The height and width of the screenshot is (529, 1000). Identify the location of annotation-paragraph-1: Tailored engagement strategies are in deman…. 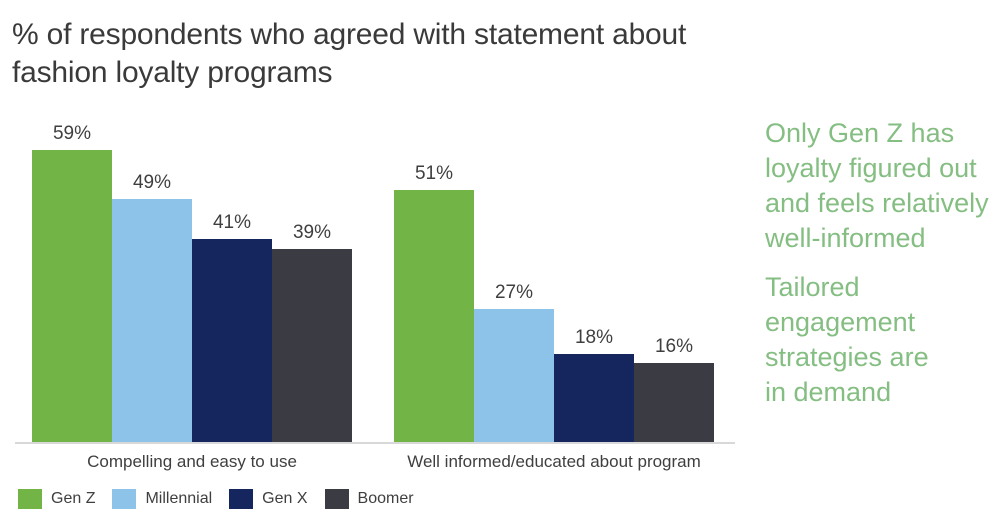
(882, 340).